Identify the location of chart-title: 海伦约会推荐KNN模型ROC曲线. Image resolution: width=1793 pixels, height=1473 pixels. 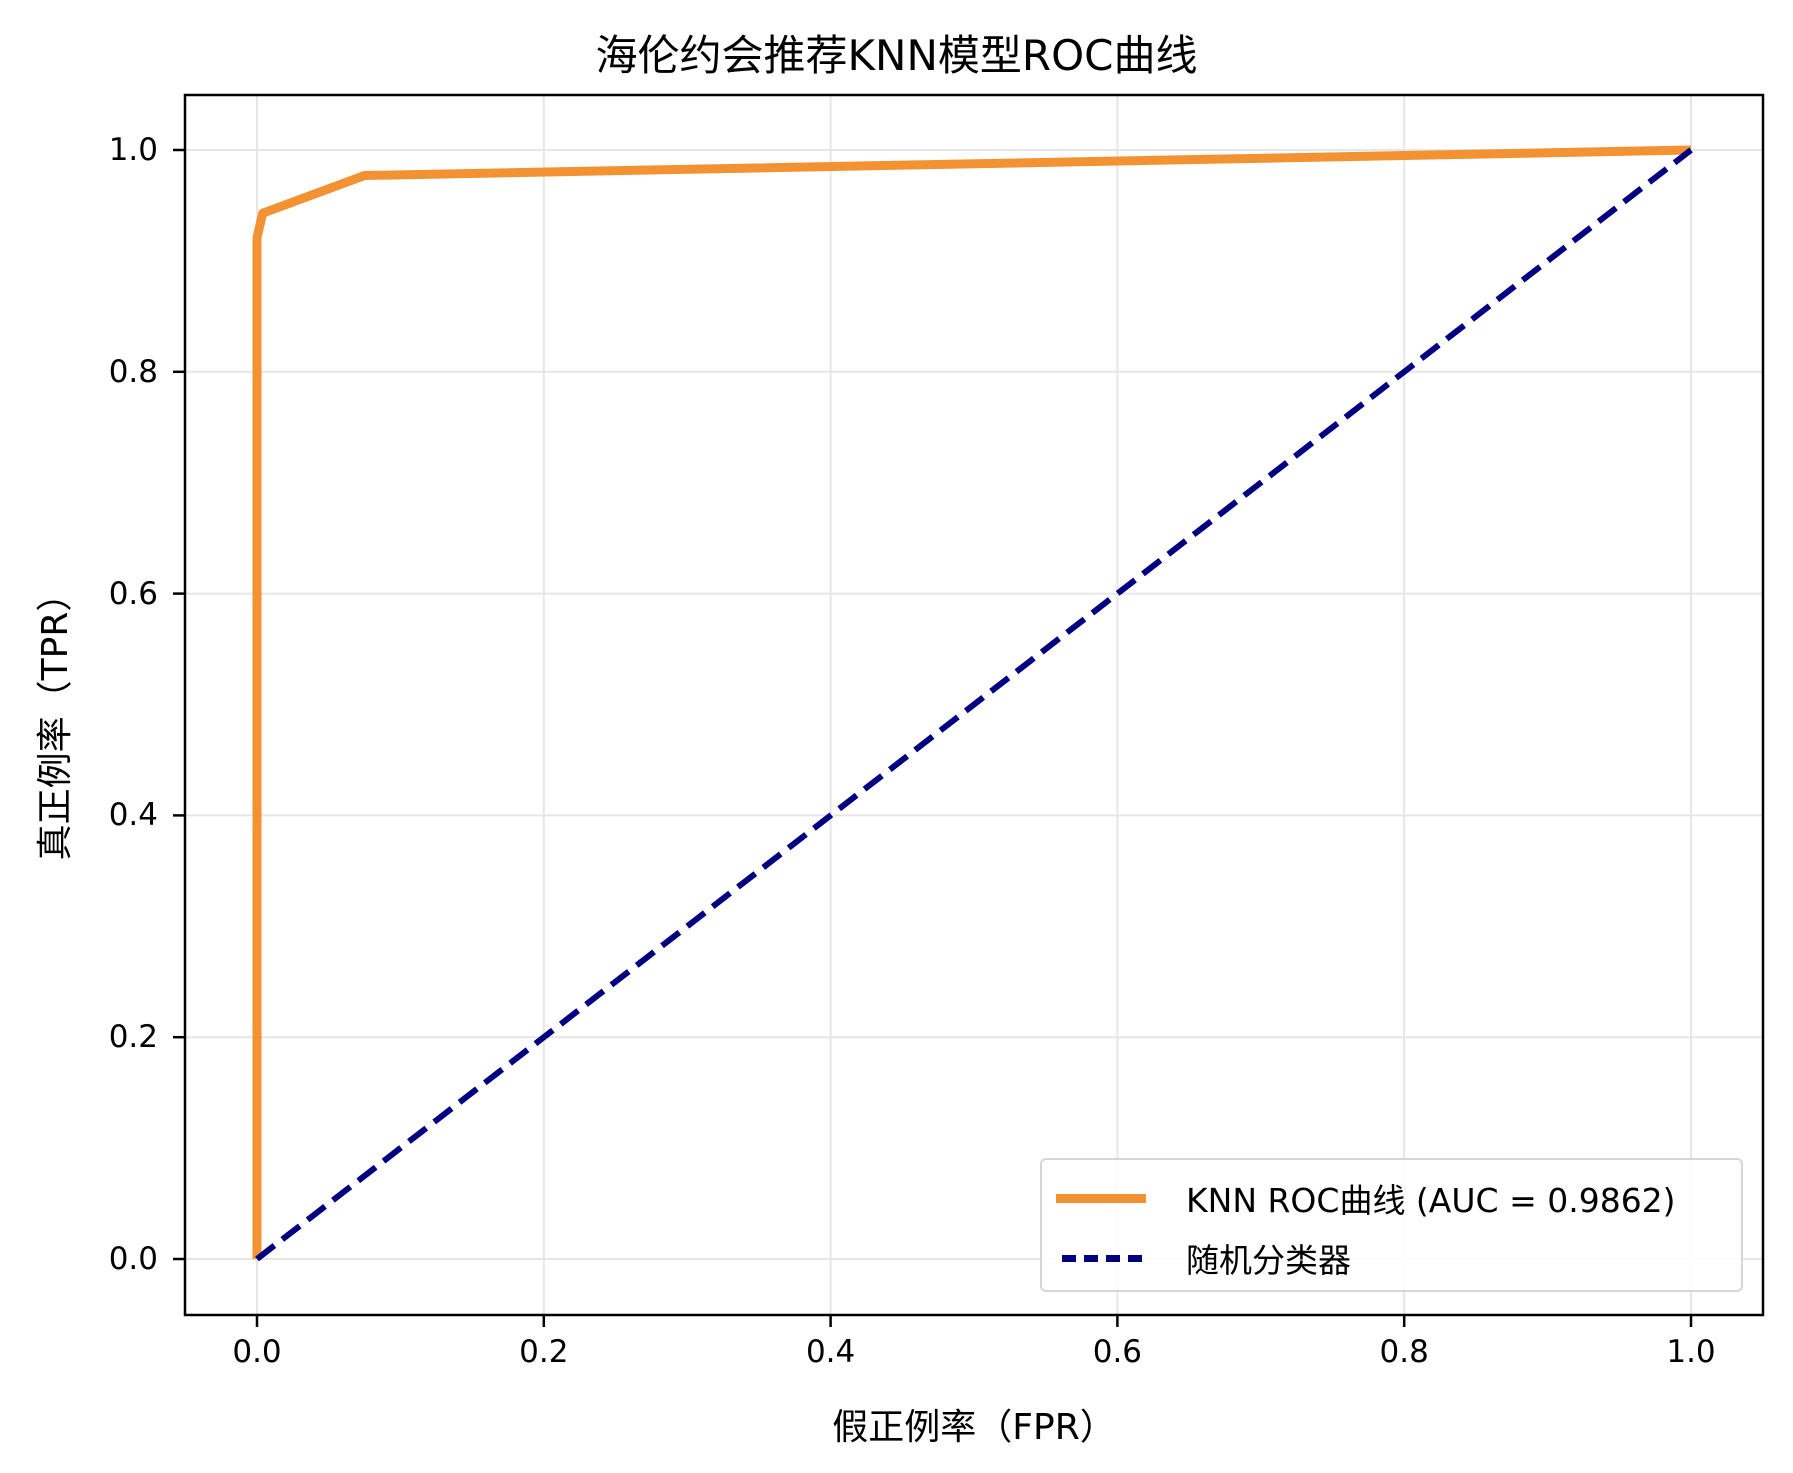
(896, 55).